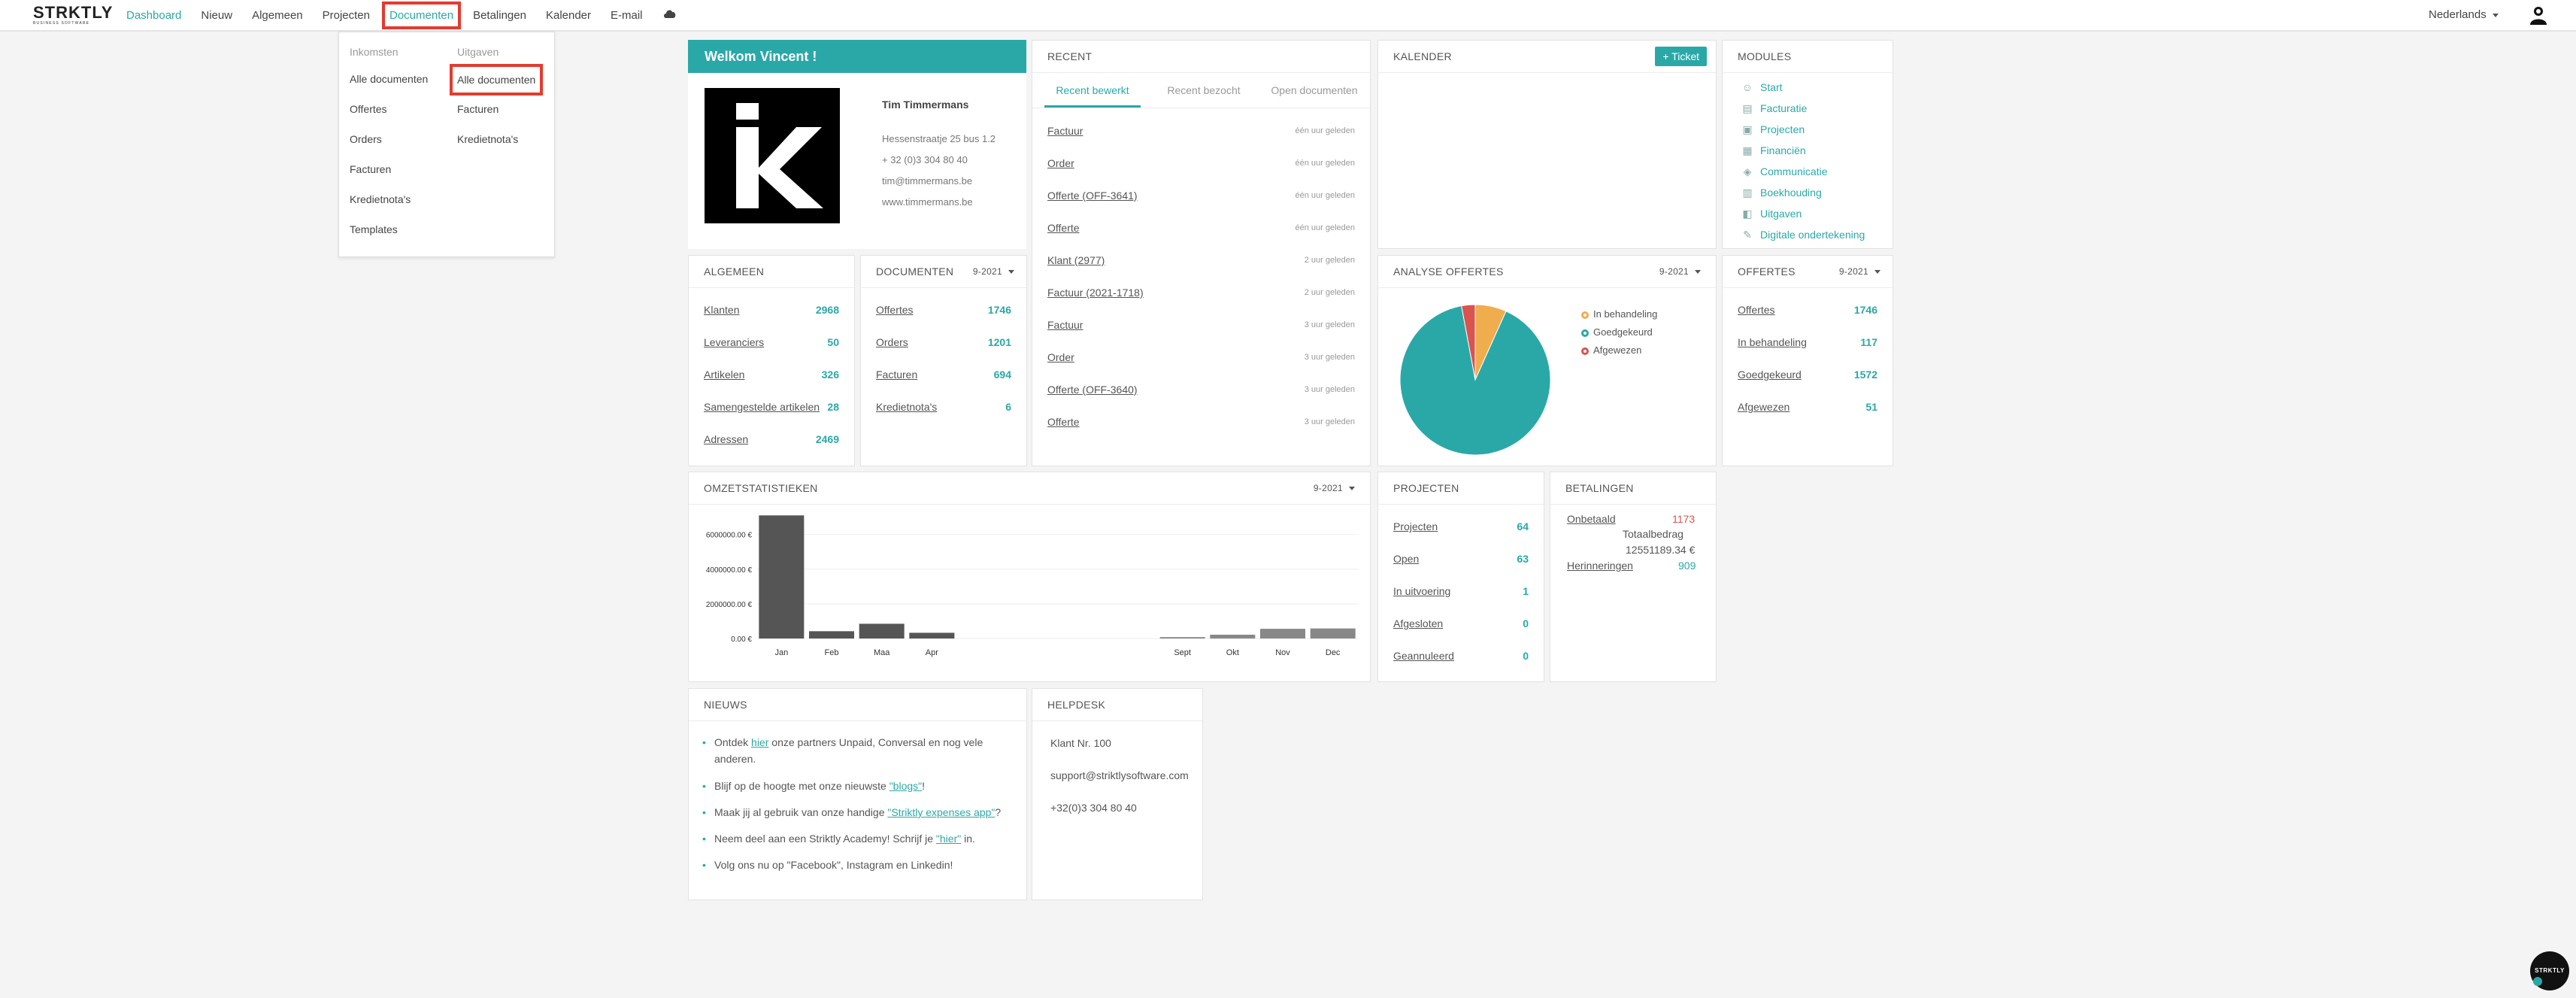  I want to click on tab-recent-bewerkt: Recent bewerkt, so click(1092, 90).